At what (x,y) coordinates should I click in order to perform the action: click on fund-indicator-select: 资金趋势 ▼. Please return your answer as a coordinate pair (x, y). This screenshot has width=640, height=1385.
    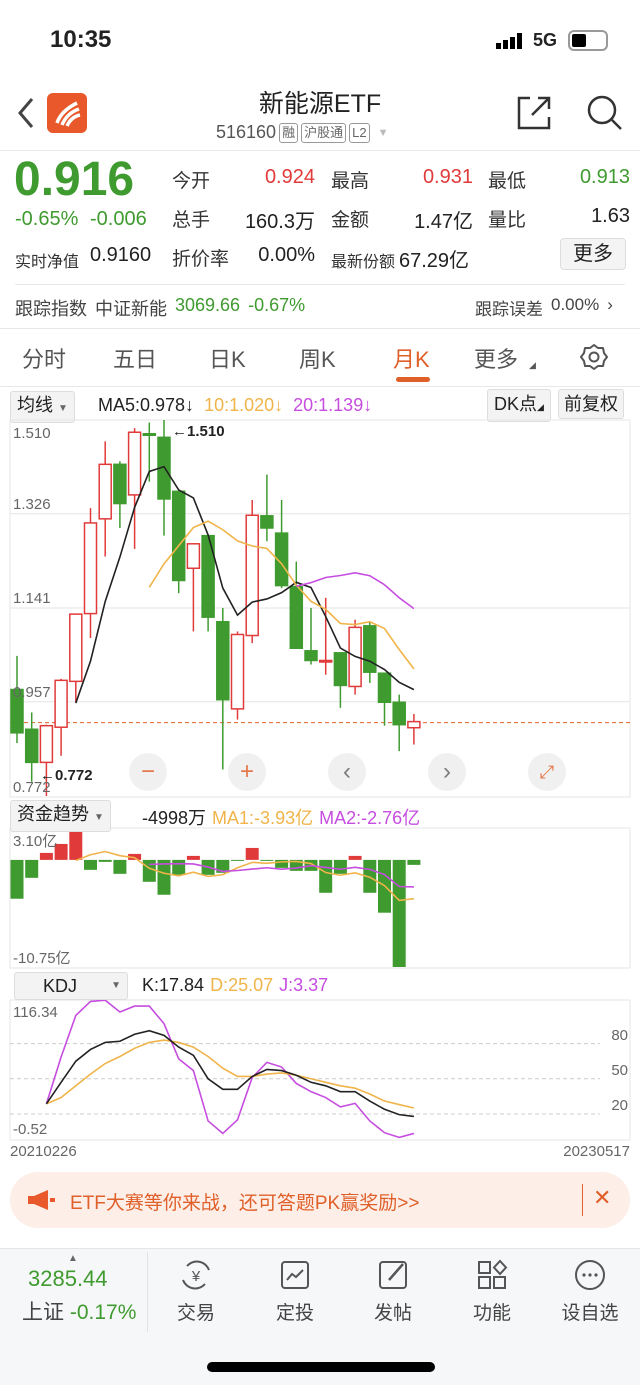
    Looking at the image, I should click on (60, 816).